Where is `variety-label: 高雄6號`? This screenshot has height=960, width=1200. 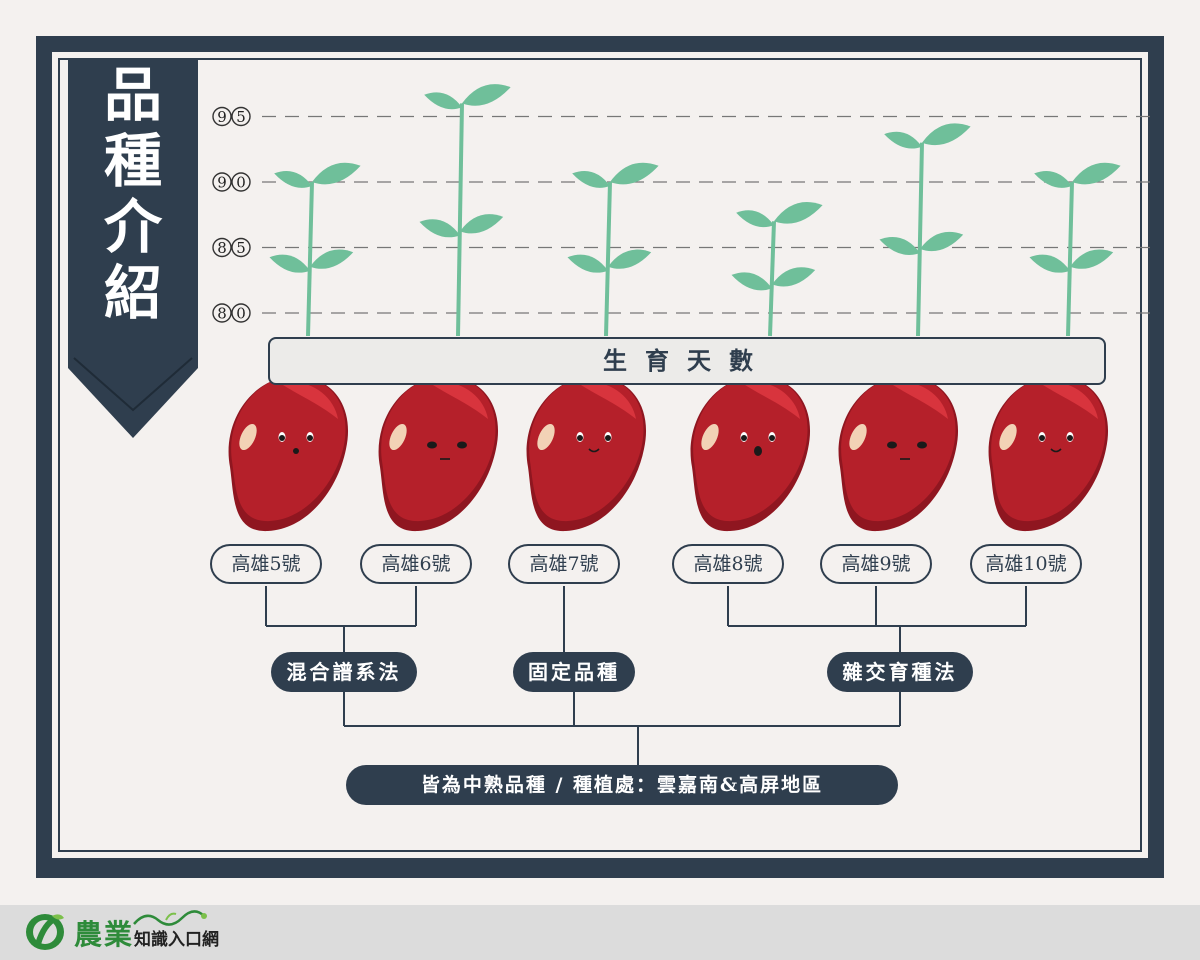
variety-label: 高雄6號 is located at coordinates (416, 564).